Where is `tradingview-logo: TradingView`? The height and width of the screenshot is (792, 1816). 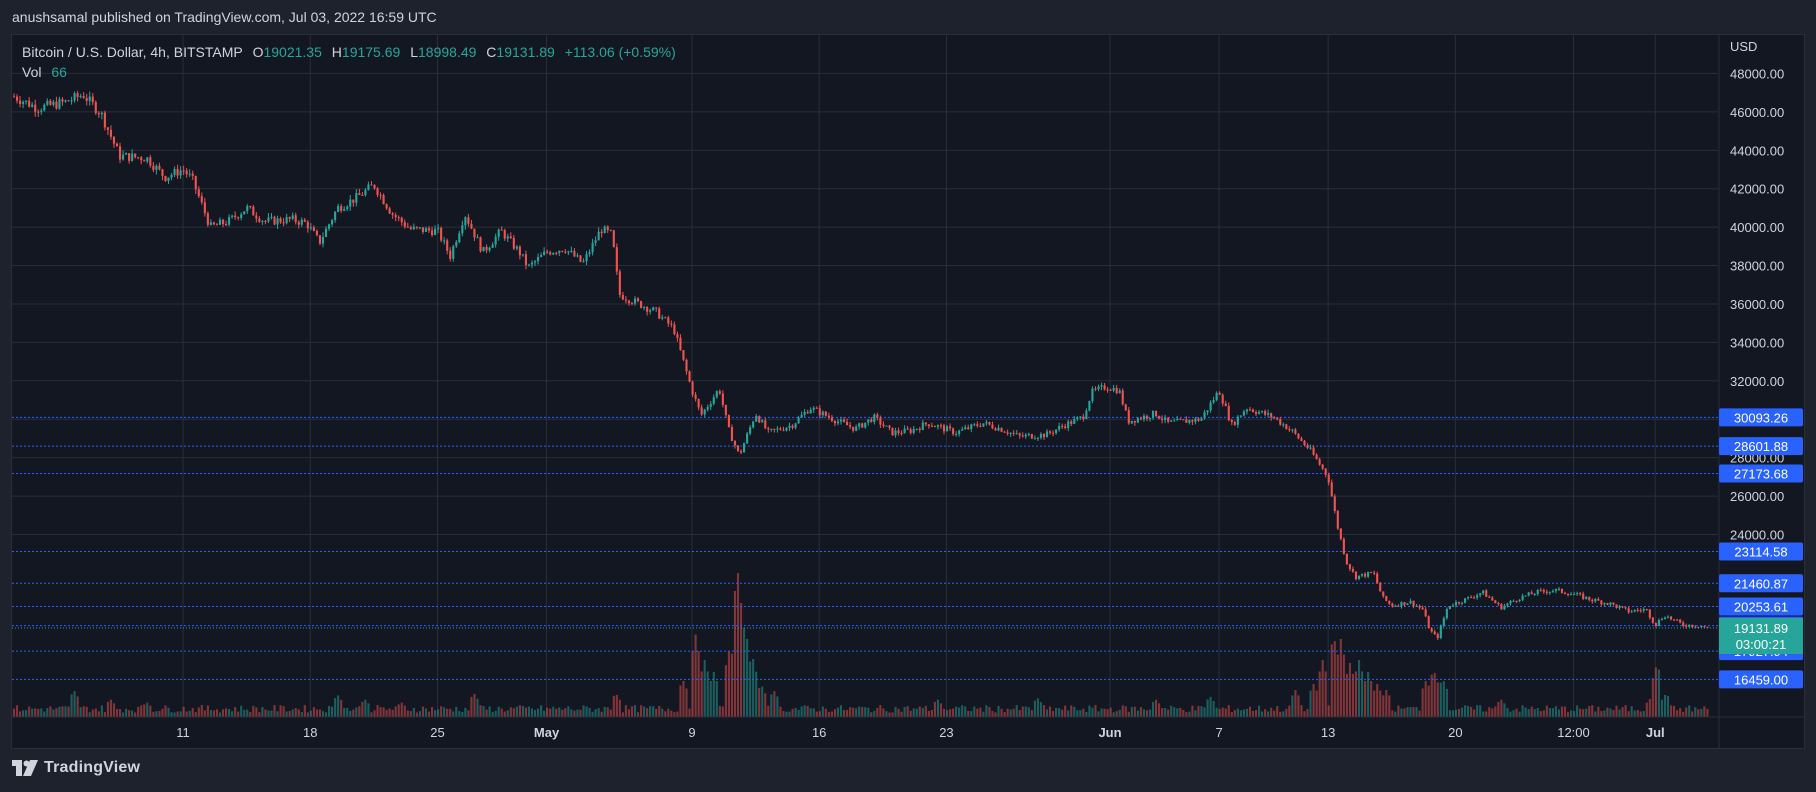 tradingview-logo: TradingView is located at coordinates (76, 768).